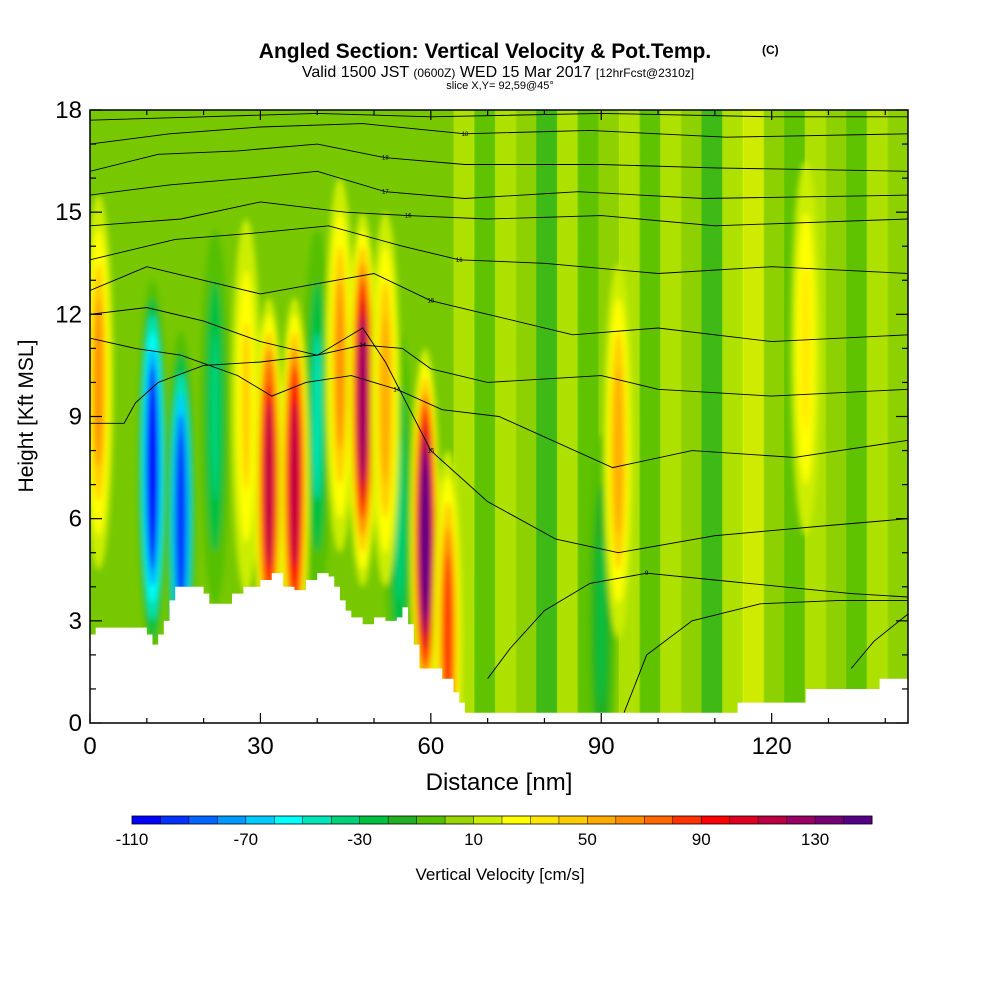 The image size is (1000, 1000). Describe the element at coordinates (587, 839) in the screenshot. I see `colorbar-tick-label: 50` at that location.